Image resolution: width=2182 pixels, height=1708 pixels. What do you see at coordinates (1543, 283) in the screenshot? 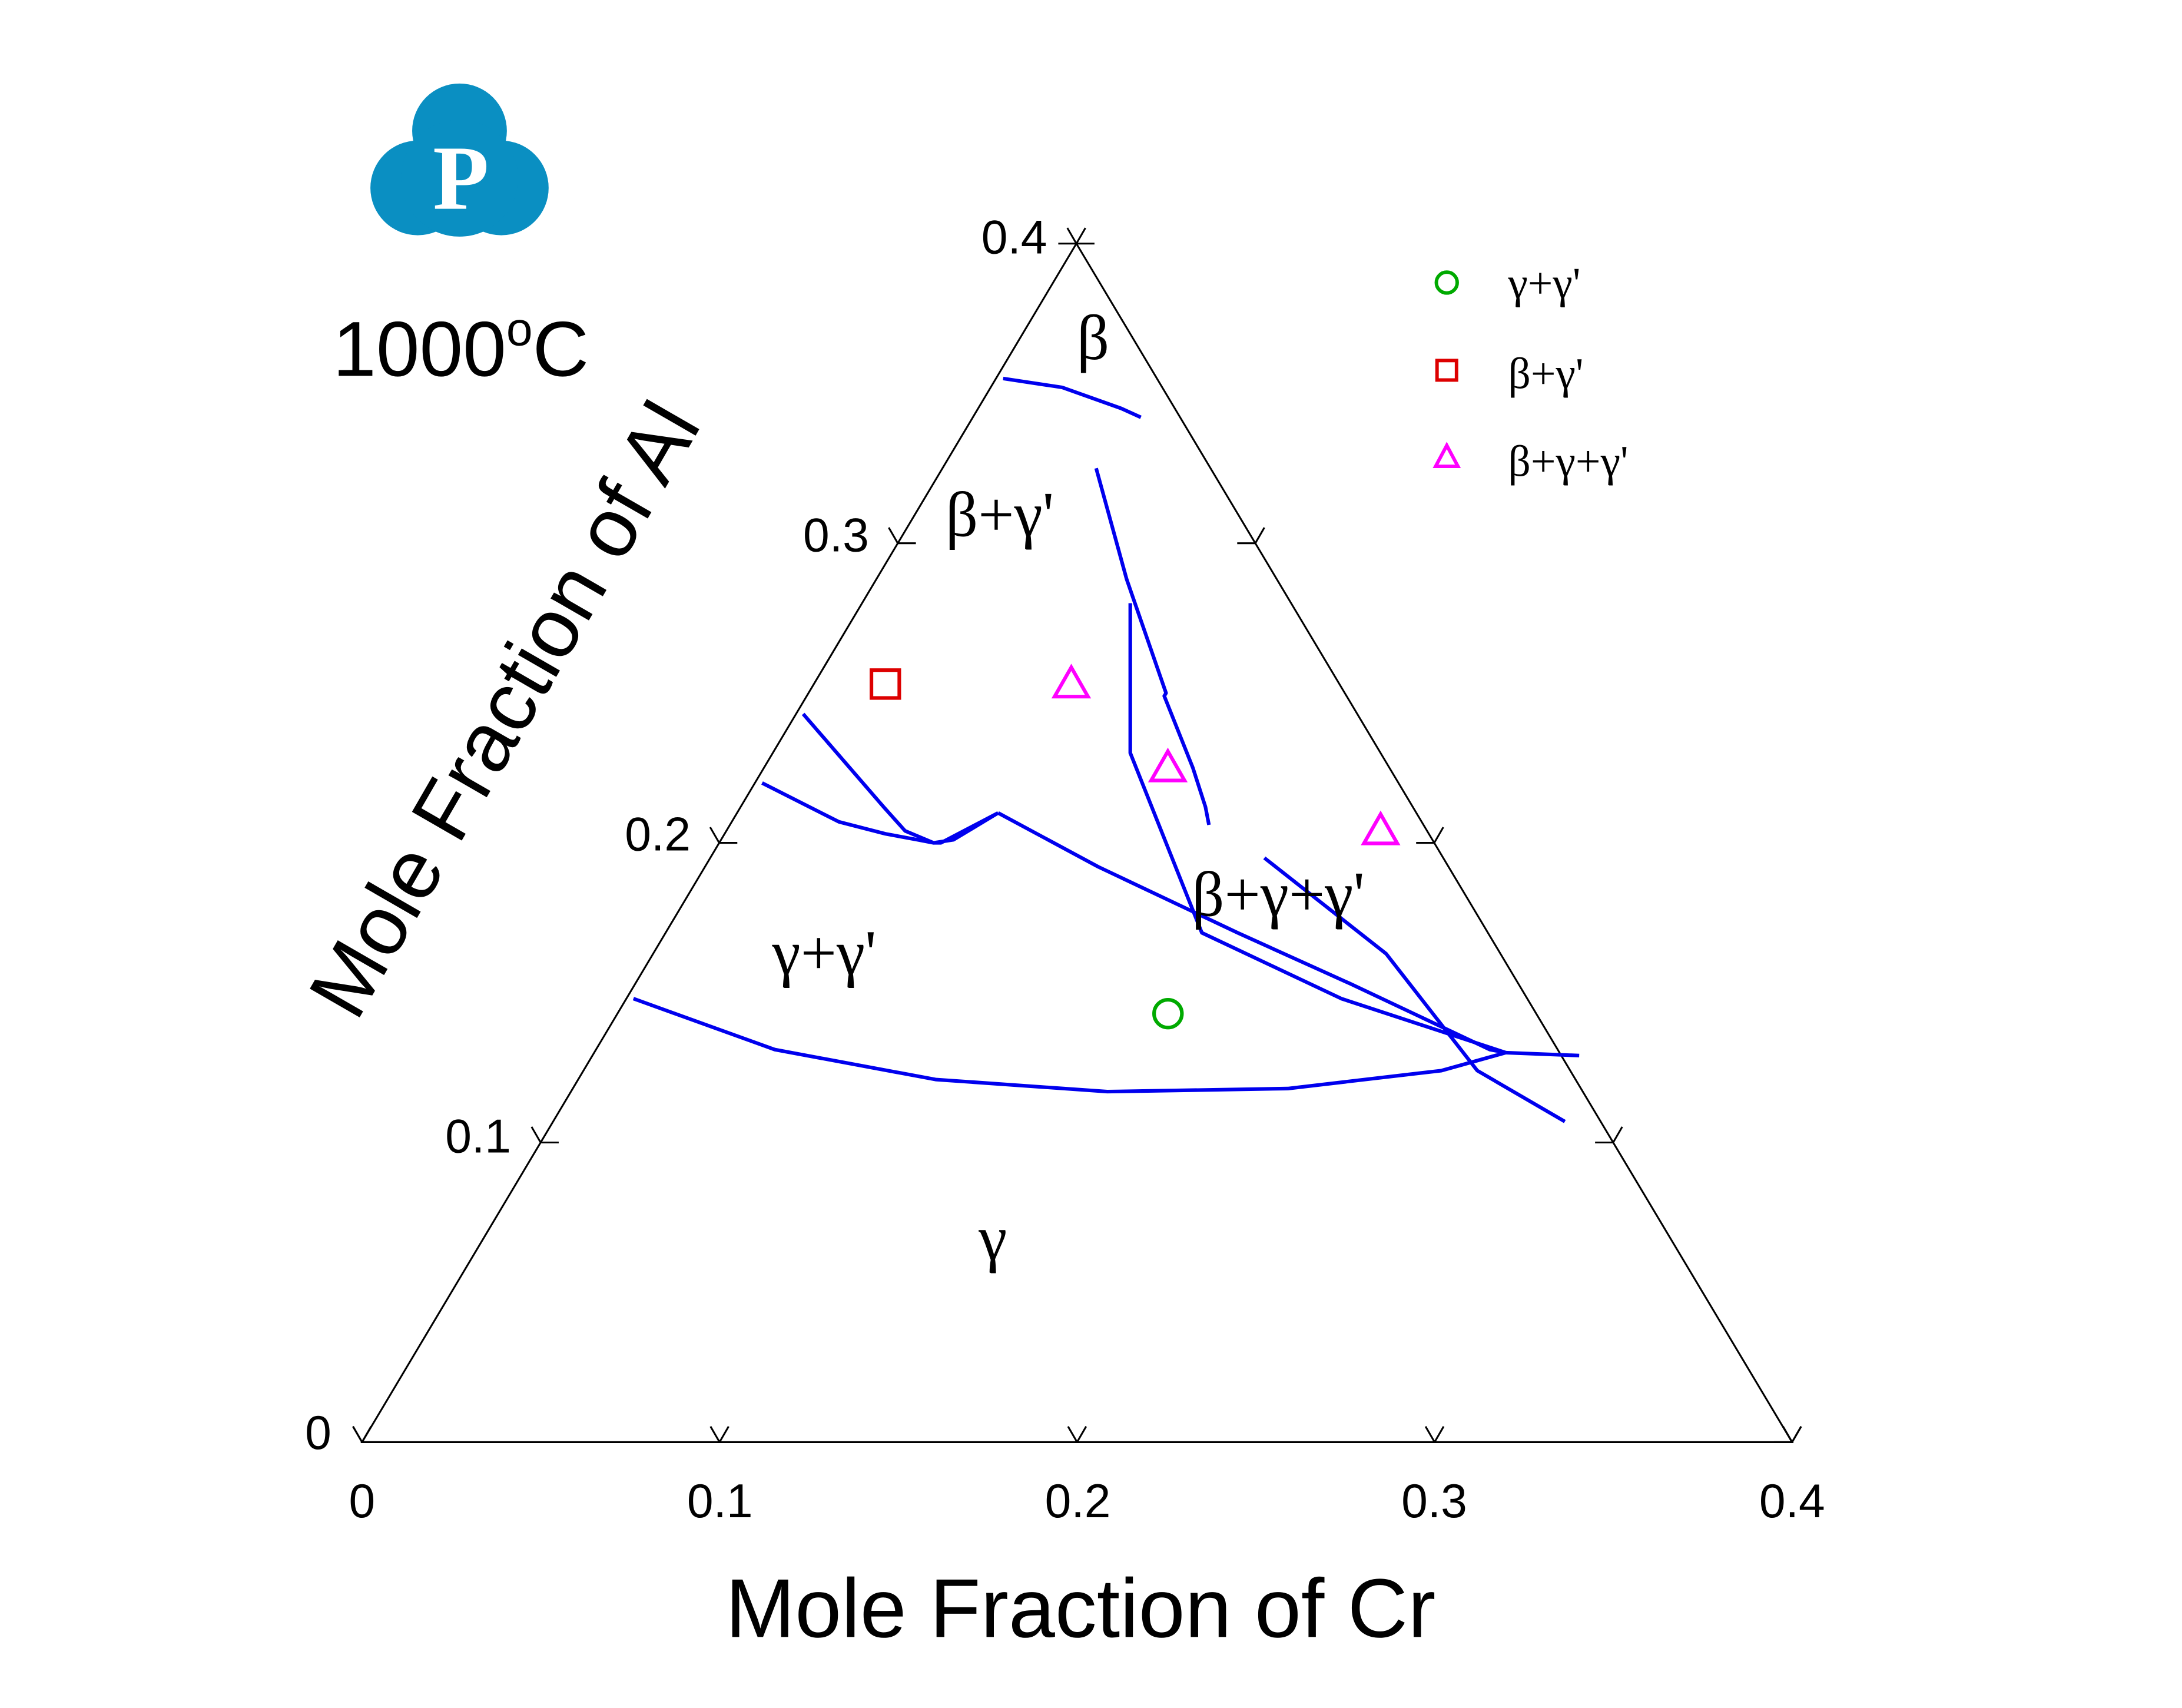
I see `legend-label: γ+γ'` at bounding box center [1543, 283].